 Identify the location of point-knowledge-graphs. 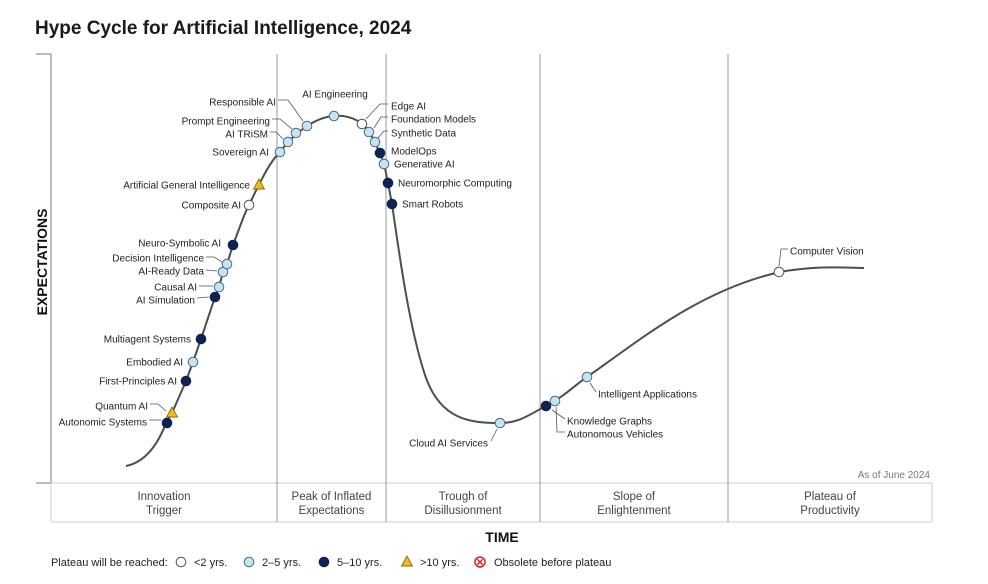
(546, 406).